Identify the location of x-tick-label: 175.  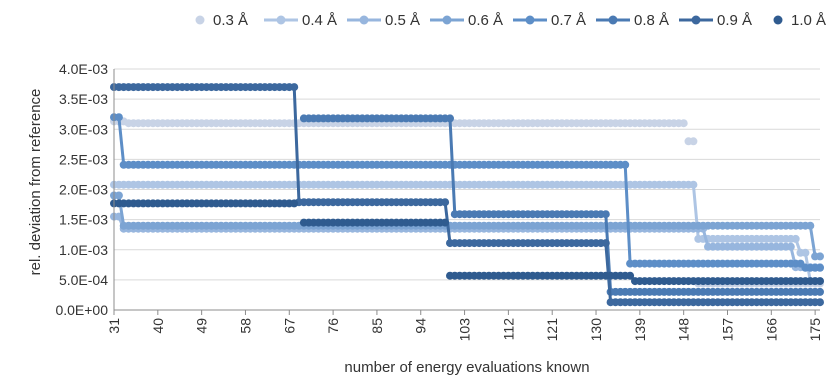
(815, 330).